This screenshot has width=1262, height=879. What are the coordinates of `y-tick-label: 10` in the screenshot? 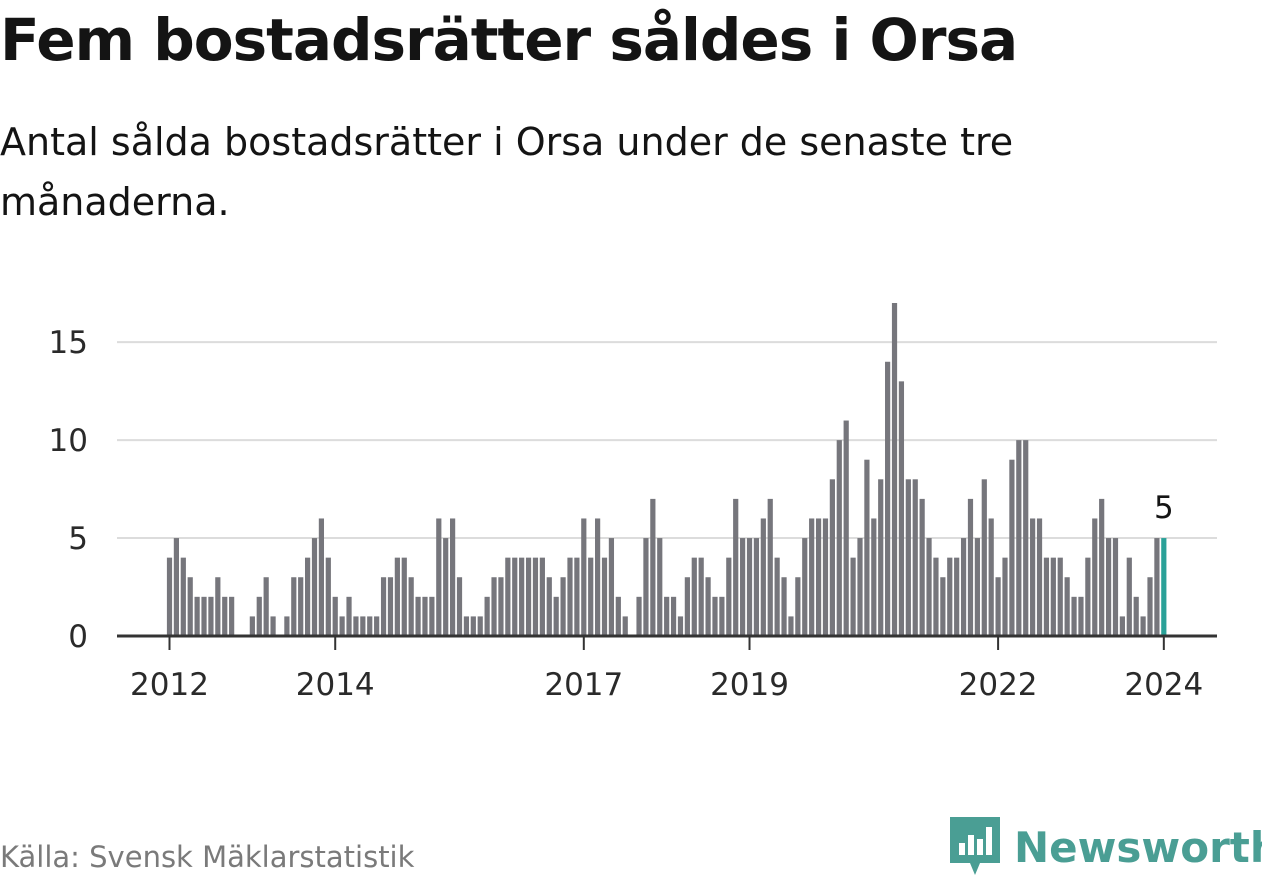 It's located at (68, 441).